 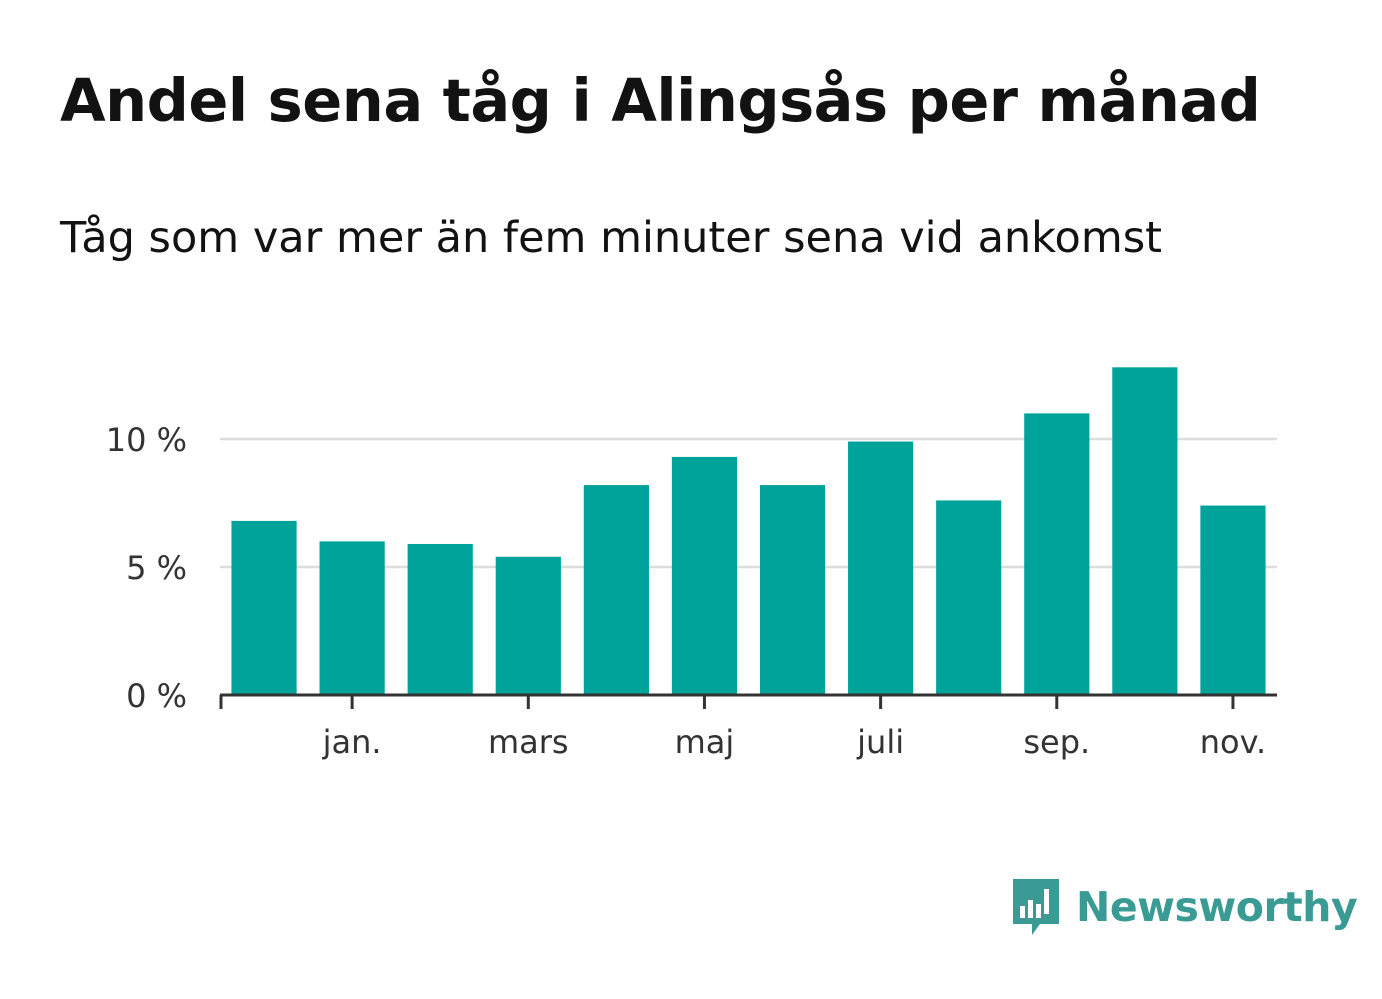 What do you see at coordinates (616, 590) in the screenshot?
I see `bar-april` at bounding box center [616, 590].